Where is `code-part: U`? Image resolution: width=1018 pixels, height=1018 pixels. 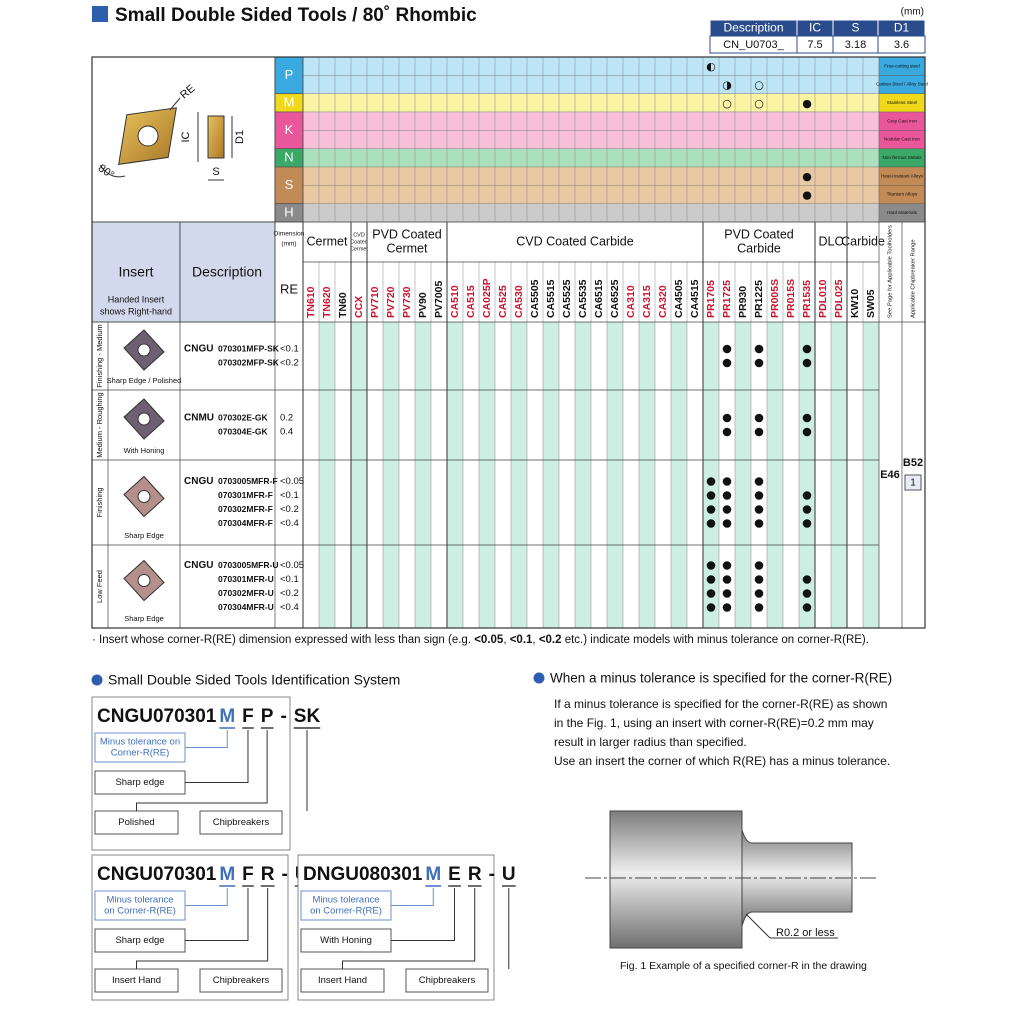
code-part: U is located at coordinates (509, 874).